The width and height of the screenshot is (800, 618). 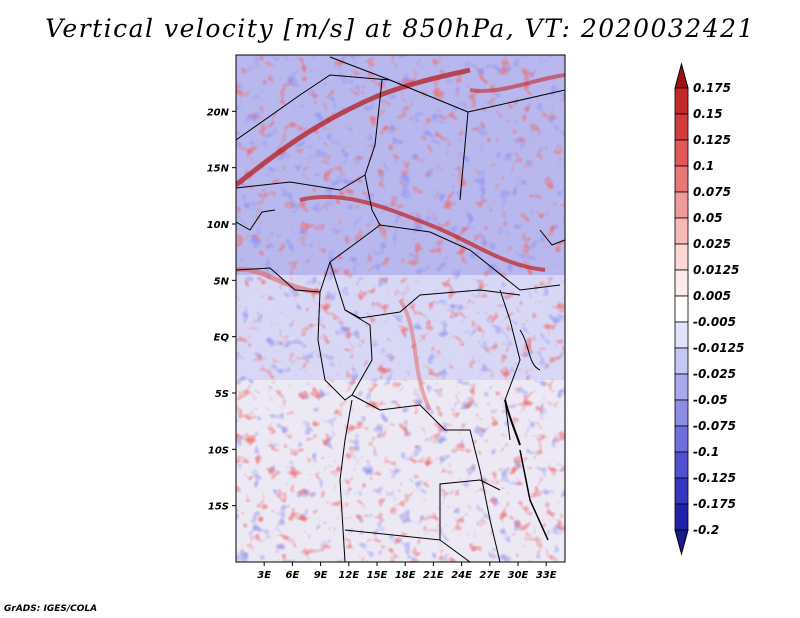 What do you see at coordinates (222, 281) in the screenshot?
I see `lat-tick-label: 5N` at bounding box center [222, 281].